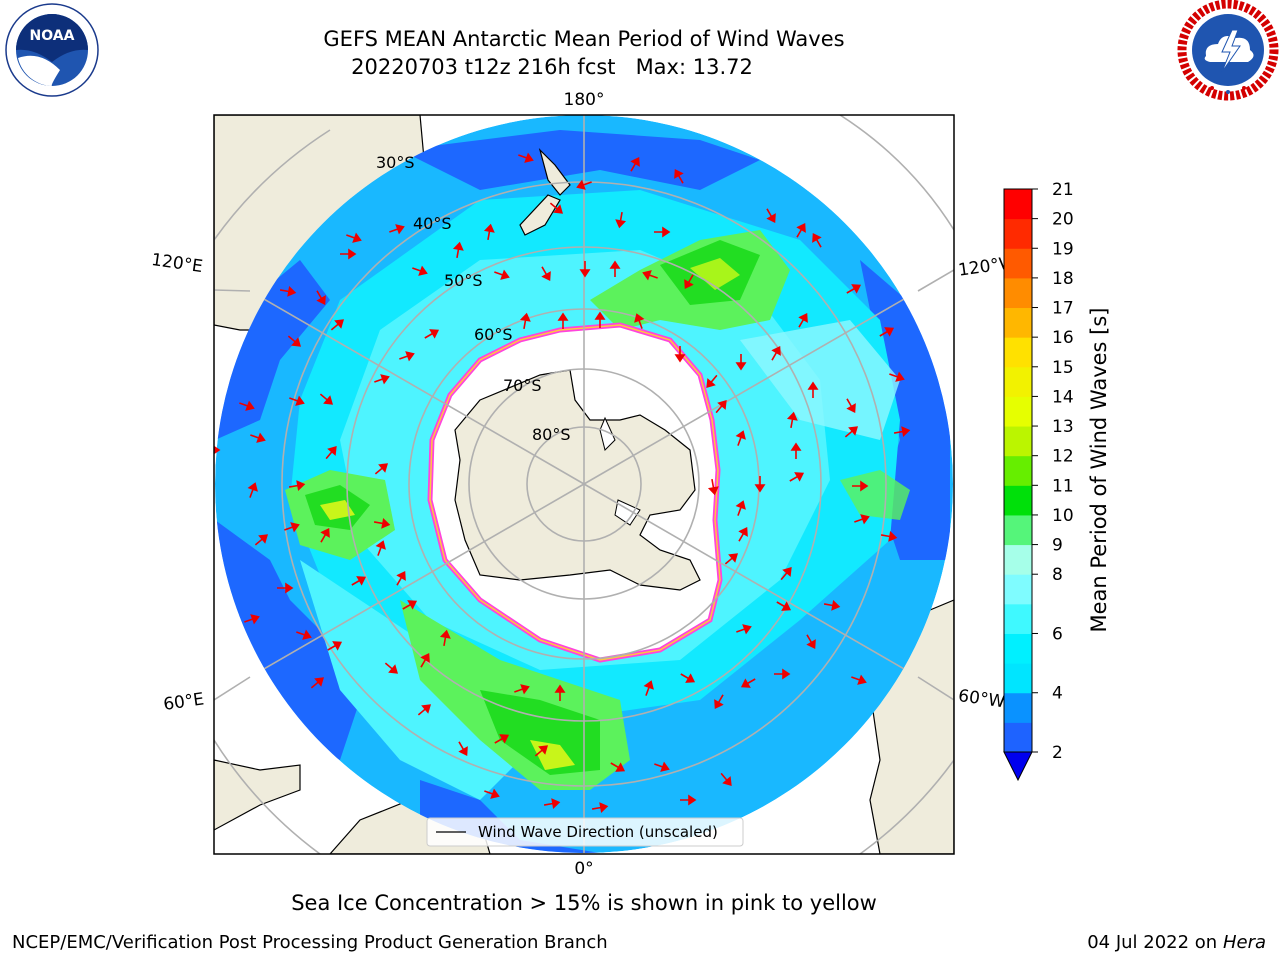 This screenshot has height=960, width=1280. Describe the element at coordinates (1176, 942) in the screenshot. I see `footer-date: 04 Jul 2022 on Hera` at that location.